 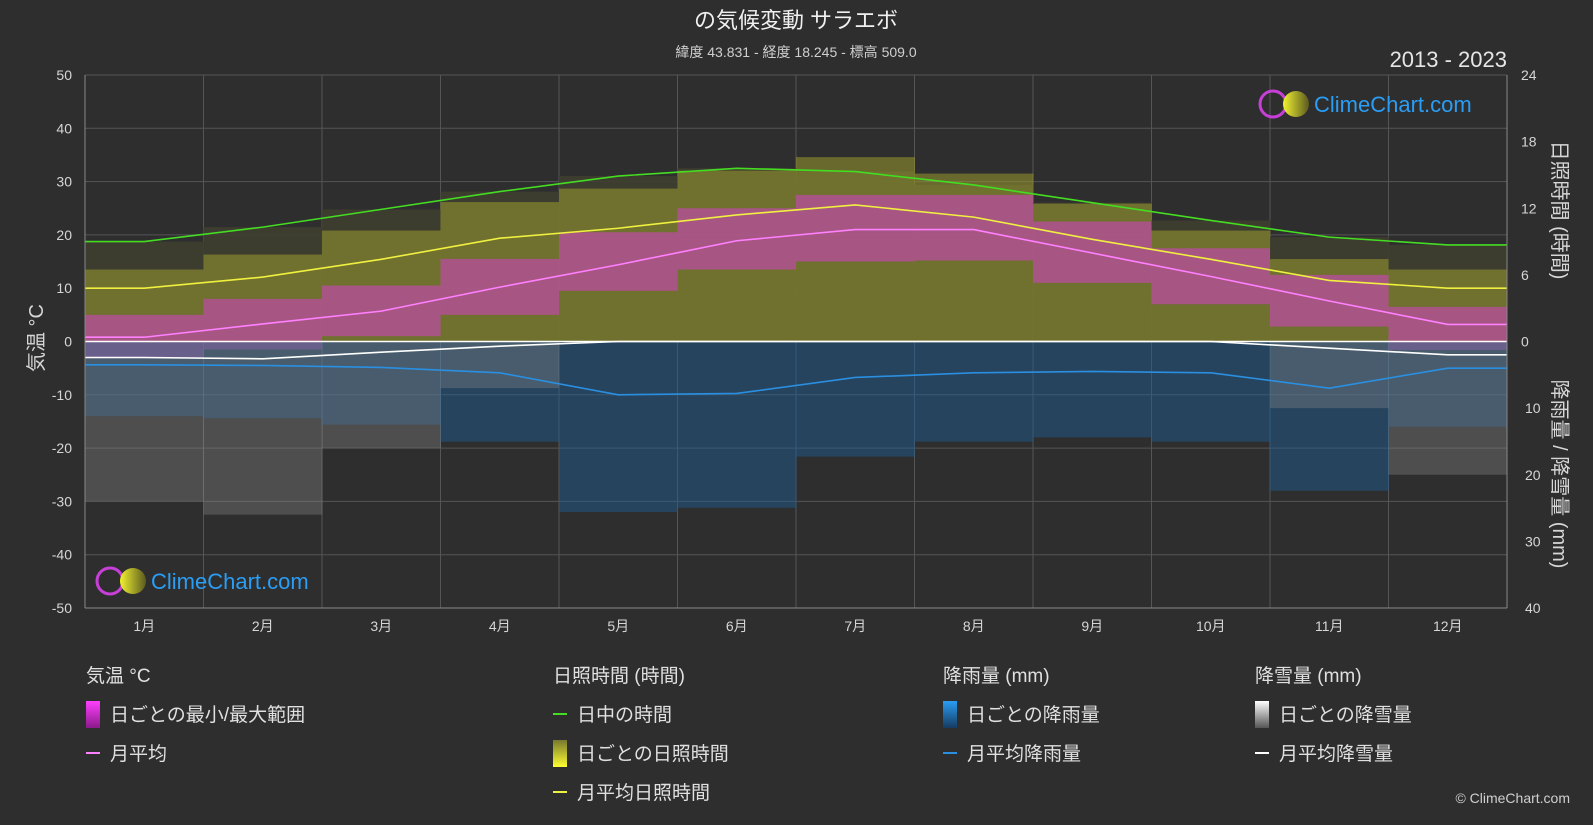 What do you see at coordinates (64, 75) in the screenshot?
I see `left-tick-label: 50` at bounding box center [64, 75].